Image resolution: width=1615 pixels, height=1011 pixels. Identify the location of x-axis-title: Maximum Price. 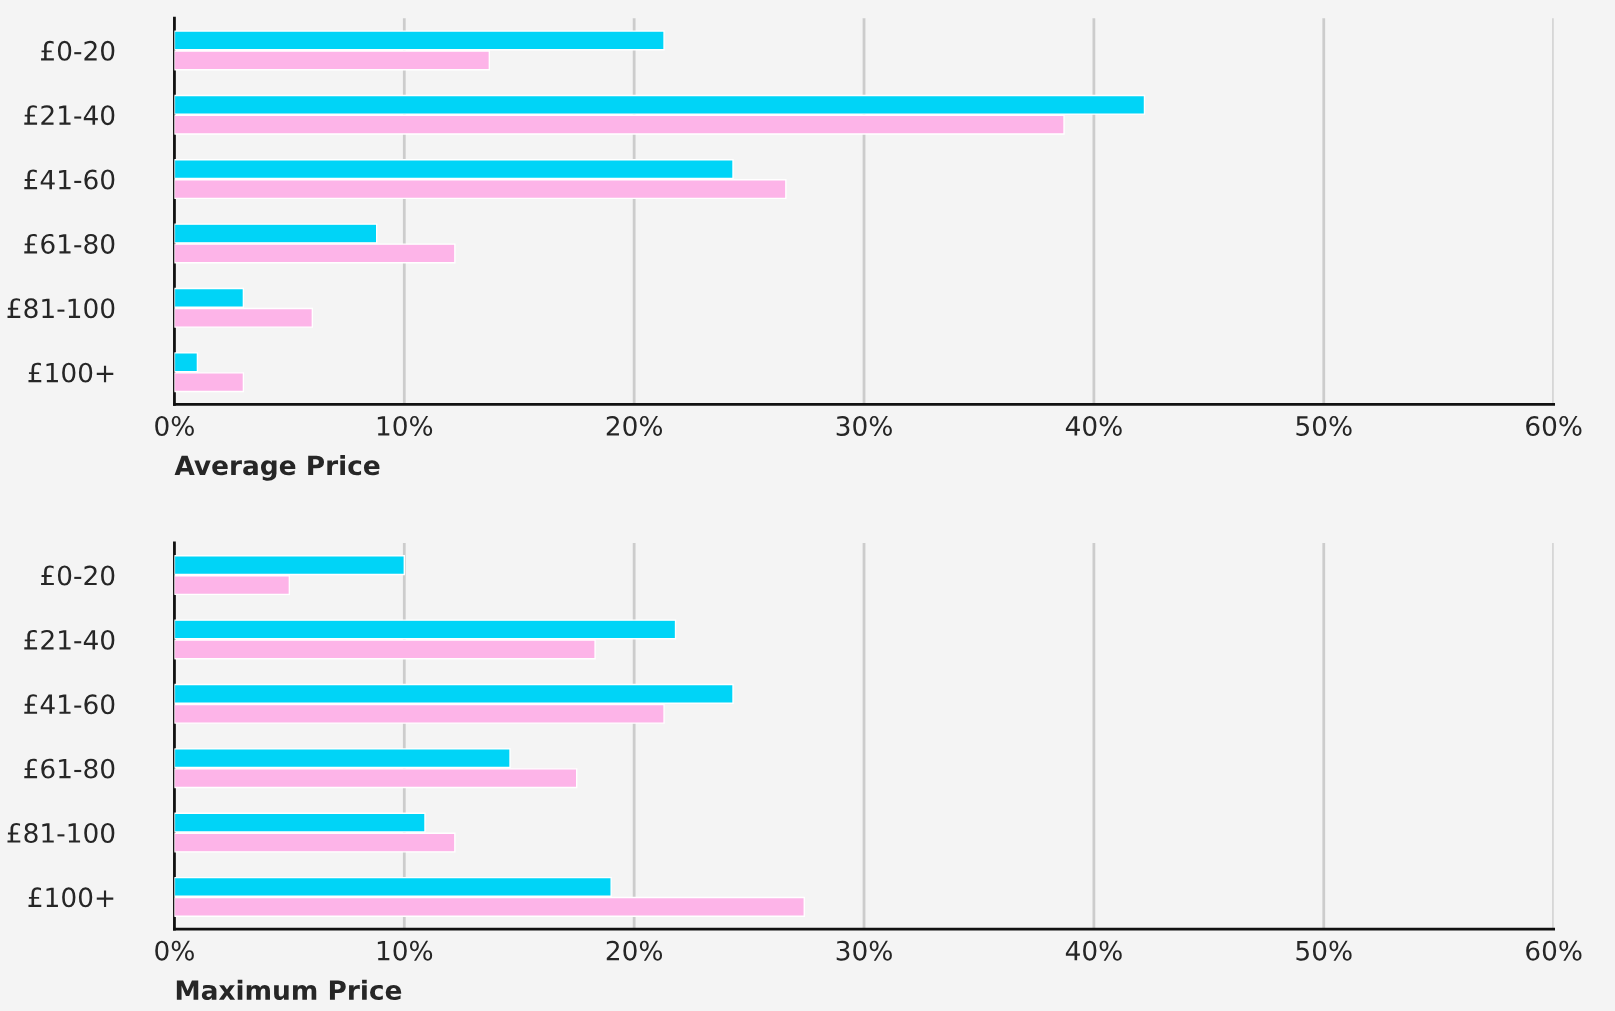
(289, 990).